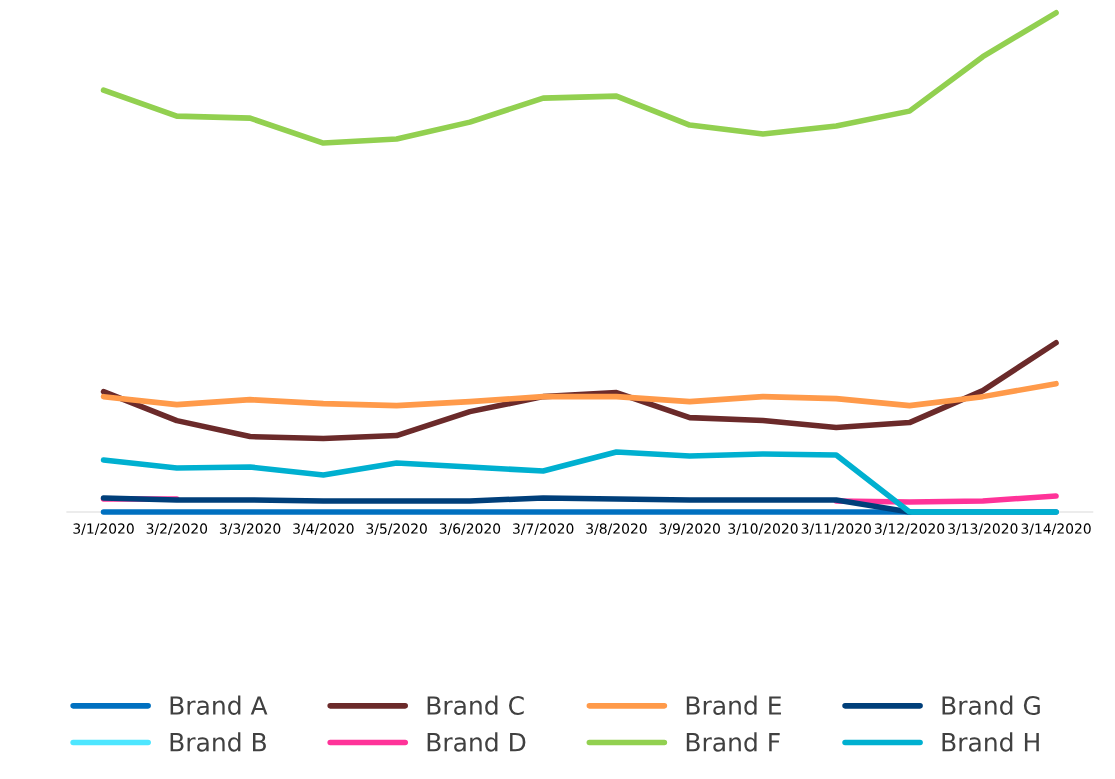  Describe the element at coordinates (250, 529) in the screenshot. I see `x-tick-label: 3/3/2020` at that location.